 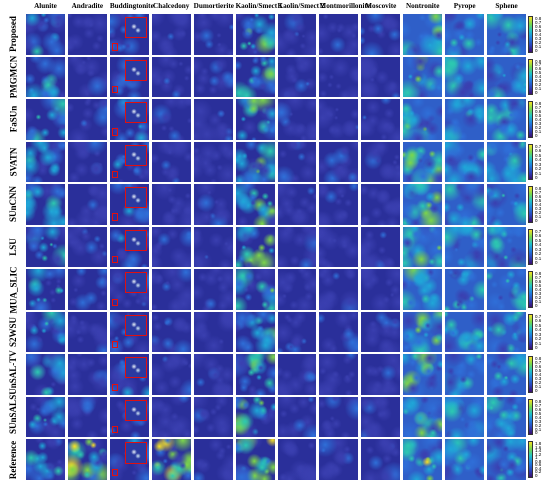 I want to click on colorbar-tick-label: 0.8, so click(x=538, y=104).